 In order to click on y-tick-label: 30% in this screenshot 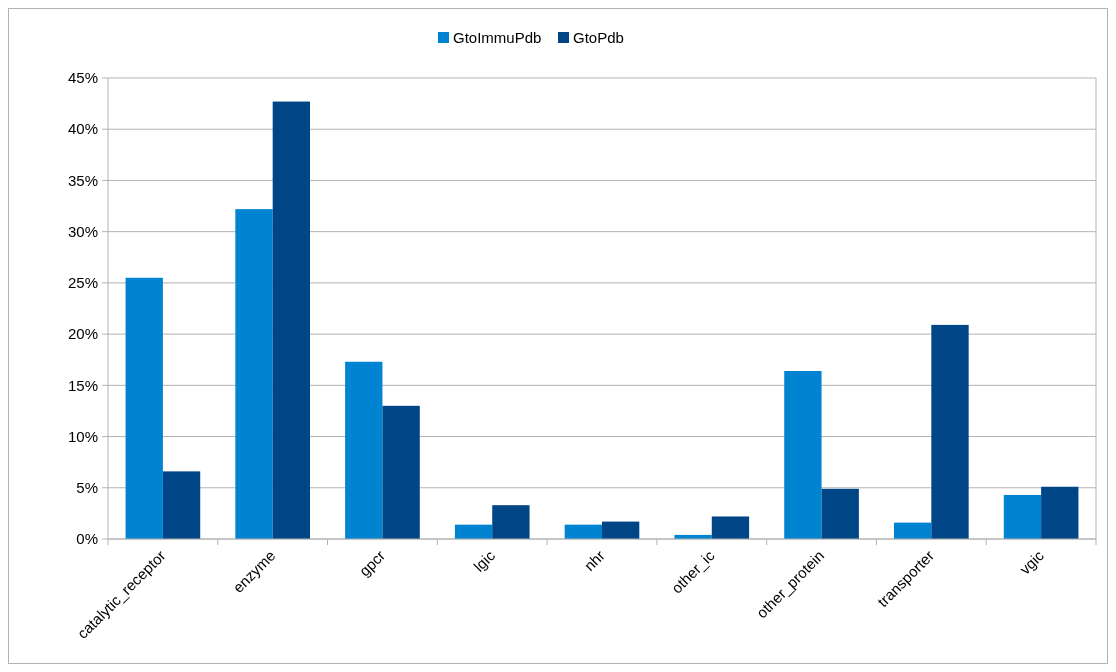, I will do `click(82, 231)`.